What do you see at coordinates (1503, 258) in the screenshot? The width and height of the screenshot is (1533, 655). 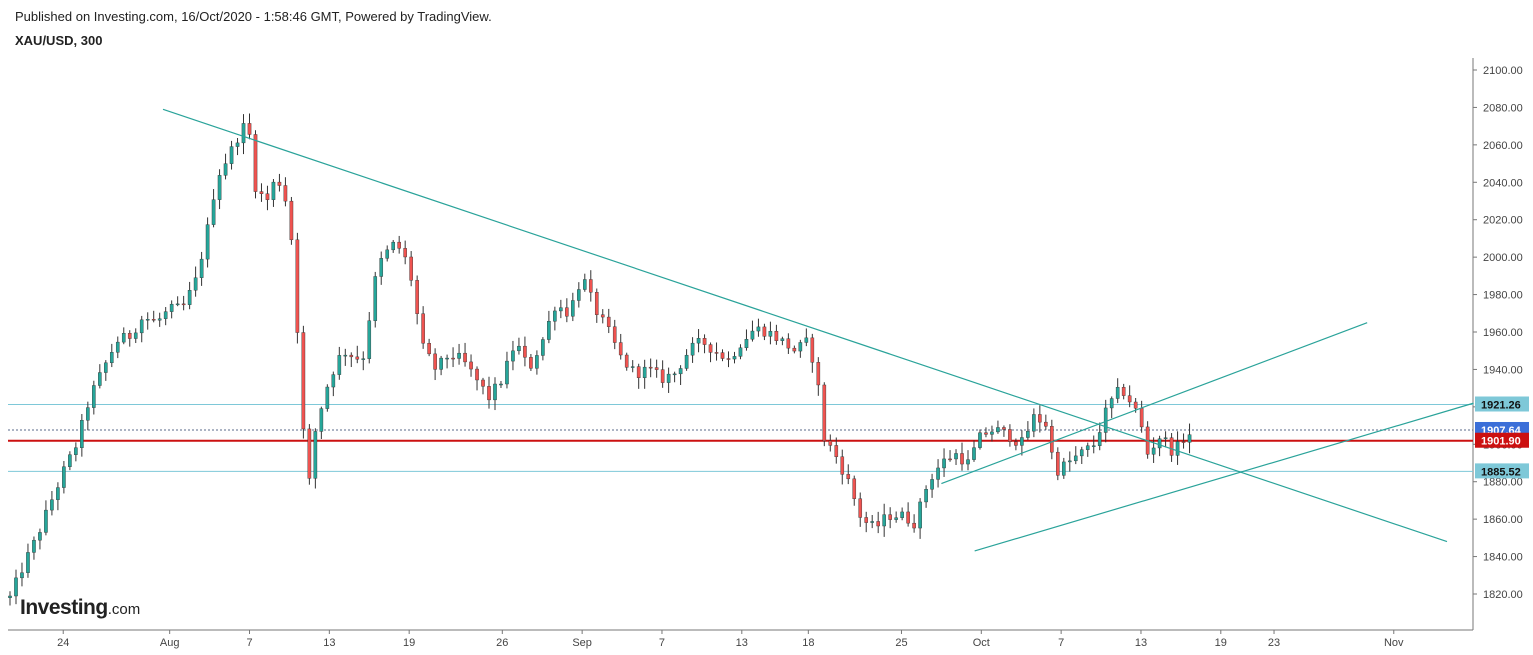 I see `y-tick-label: 2000.00` at bounding box center [1503, 258].